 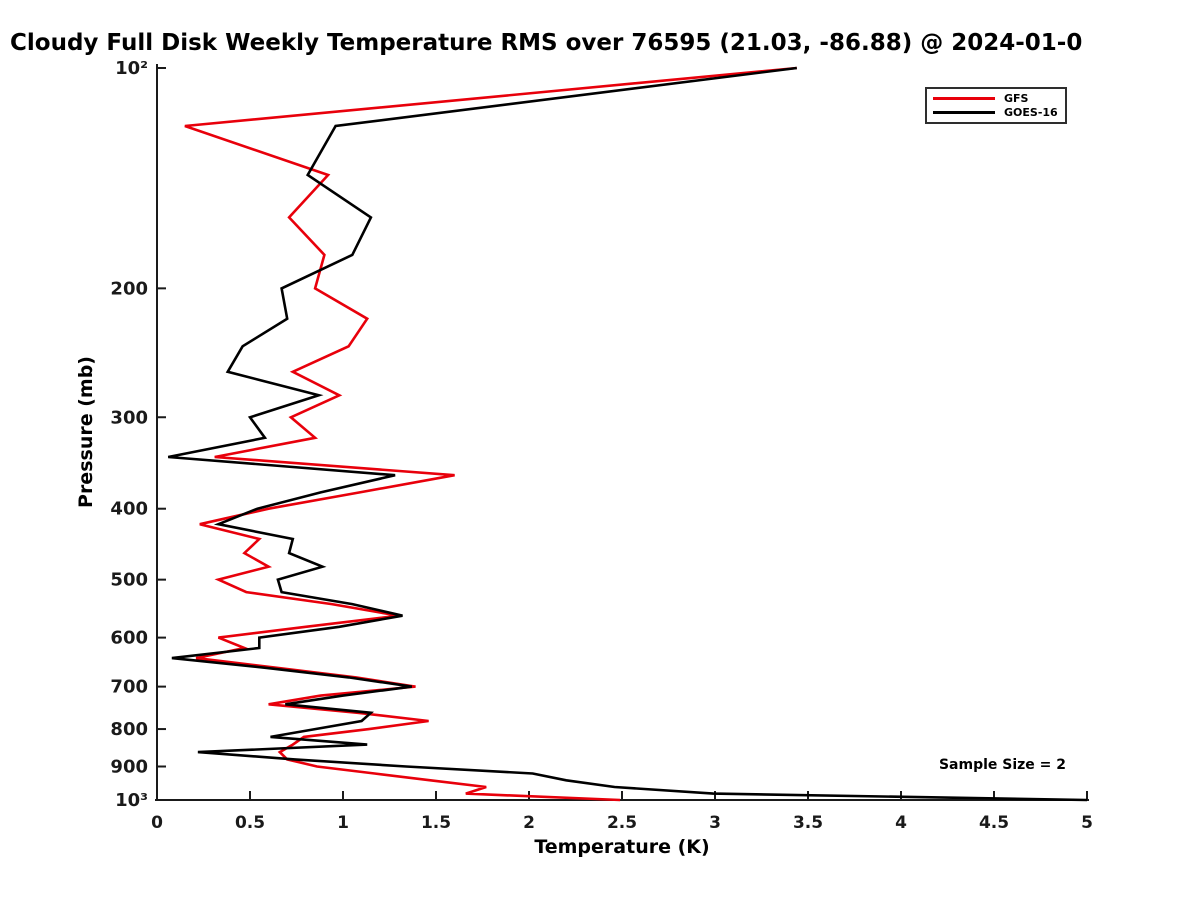 I want to click on y-tick-label: 500, so click(x=129, y=580).